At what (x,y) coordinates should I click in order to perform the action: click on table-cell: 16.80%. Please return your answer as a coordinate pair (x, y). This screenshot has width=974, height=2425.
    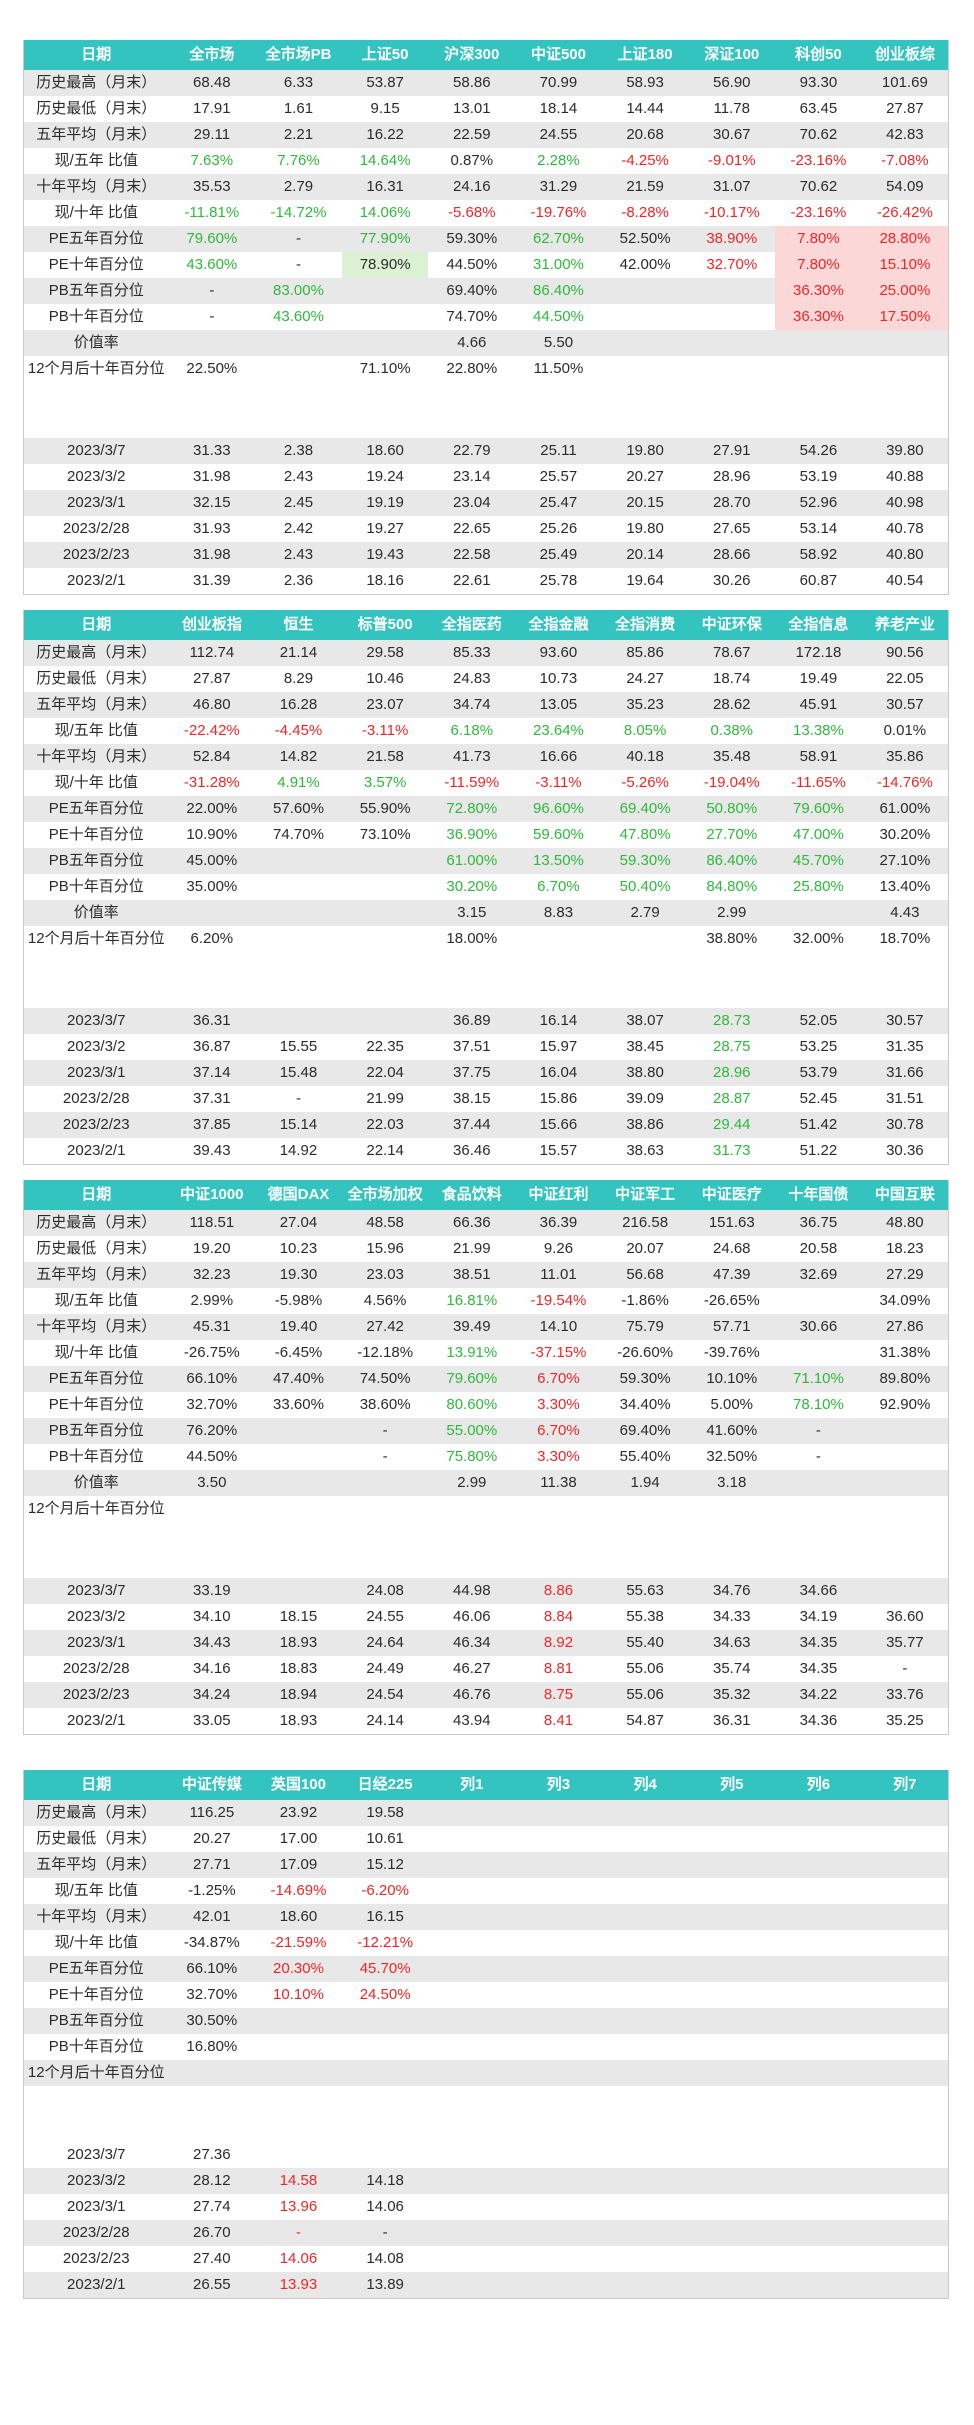
    Looking at the image, I should click on (212, 2047).